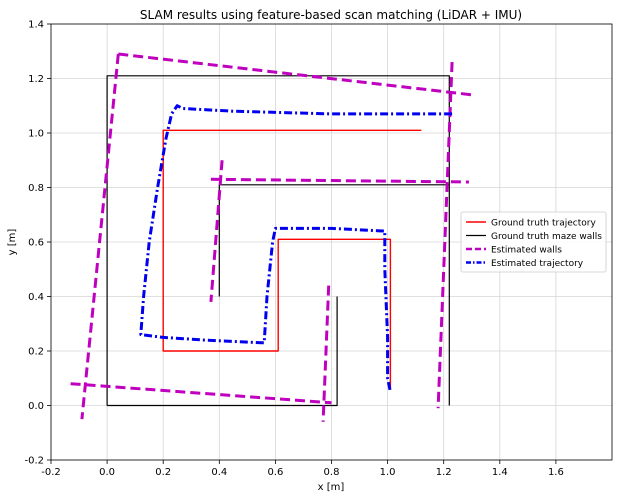  I want to click on y-tick-label: -0.2, so click(34, 461).